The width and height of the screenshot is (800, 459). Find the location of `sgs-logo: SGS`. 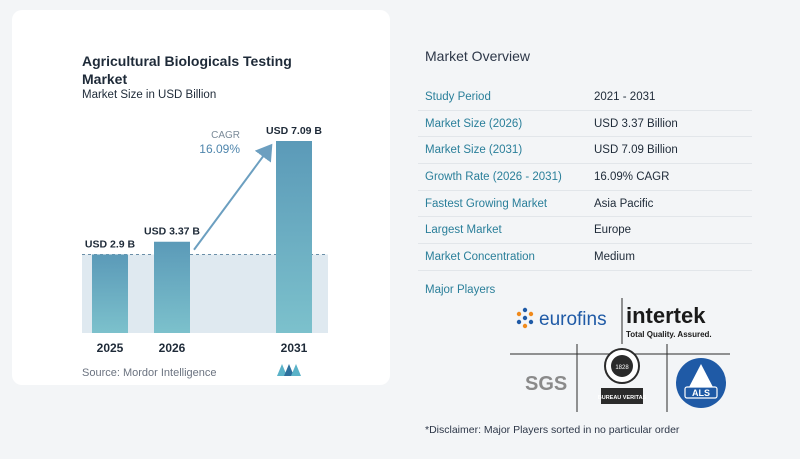

sgs-logo: SGS is located at coordinates (546, 384).